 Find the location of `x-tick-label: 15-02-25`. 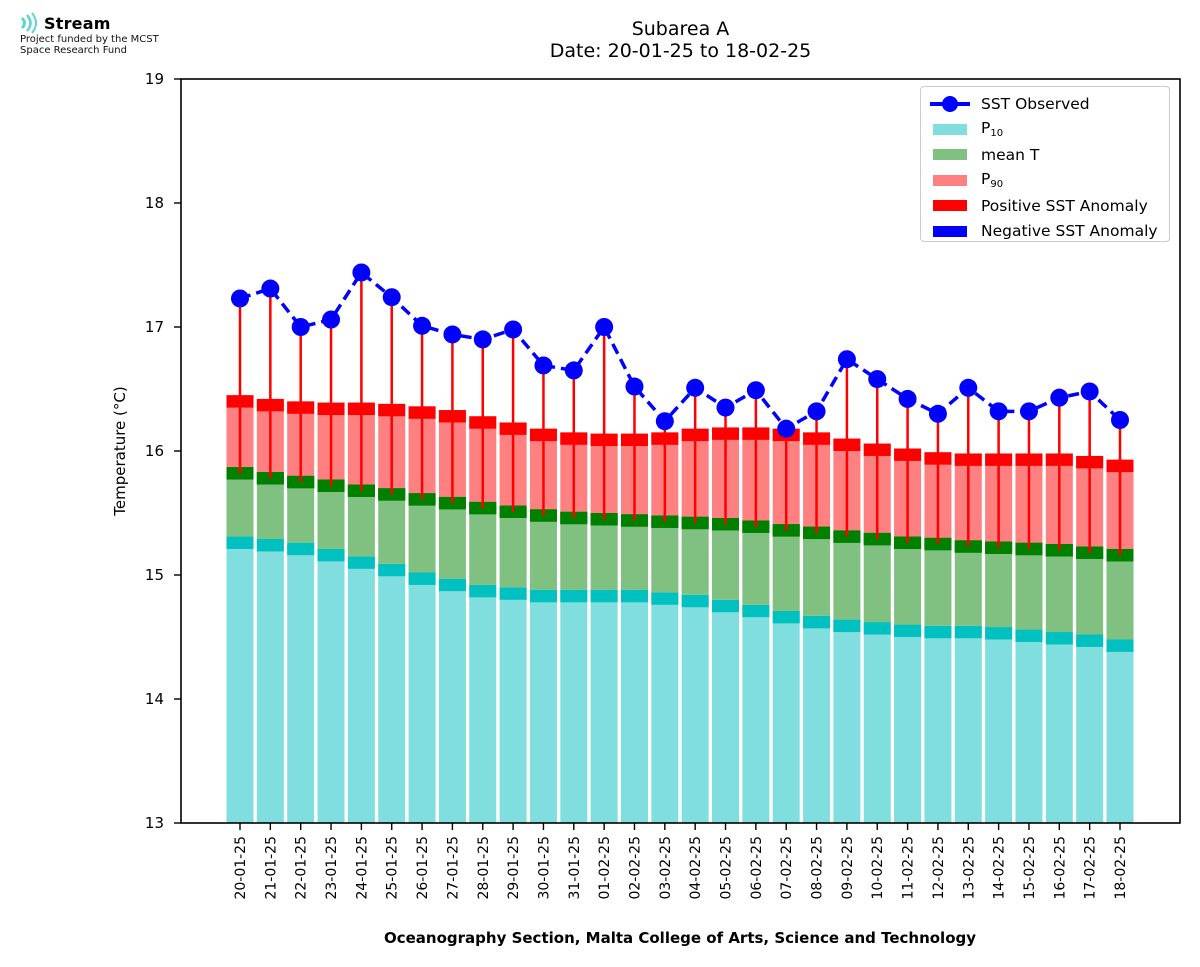

x-tick-label: 15-02-25 is located at coordinates (1030, 868).